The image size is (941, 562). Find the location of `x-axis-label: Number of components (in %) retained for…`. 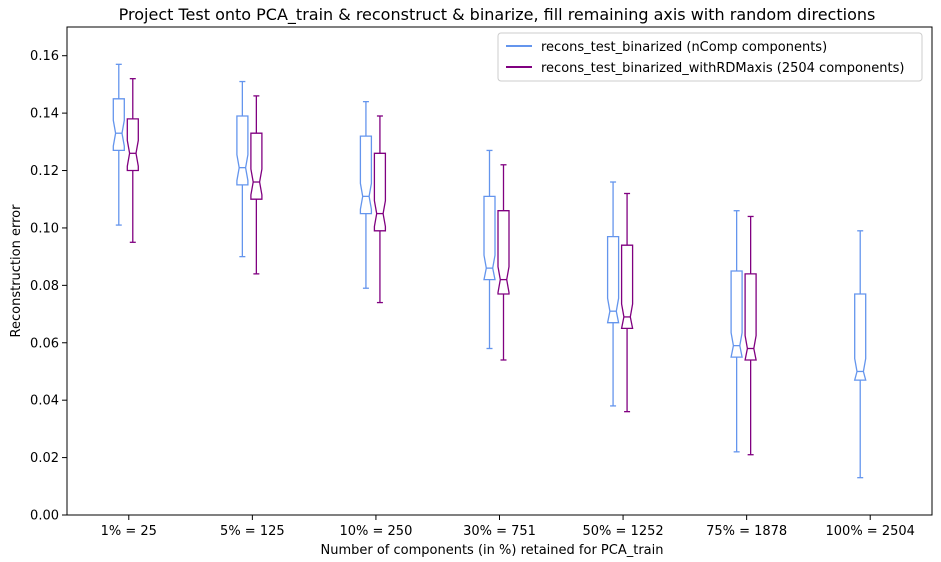

x-axis-label: Number of components (in %) retained for… is located at coordinates (491, 550).